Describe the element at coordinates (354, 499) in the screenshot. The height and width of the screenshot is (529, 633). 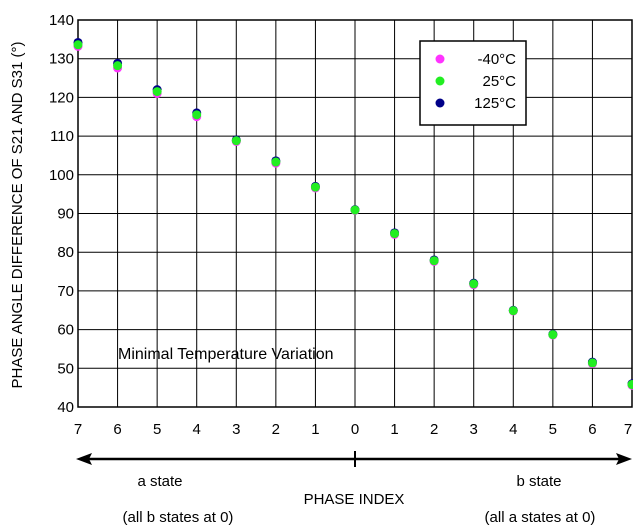
I see `x-axis-label: PHASE INDEX` at that location.